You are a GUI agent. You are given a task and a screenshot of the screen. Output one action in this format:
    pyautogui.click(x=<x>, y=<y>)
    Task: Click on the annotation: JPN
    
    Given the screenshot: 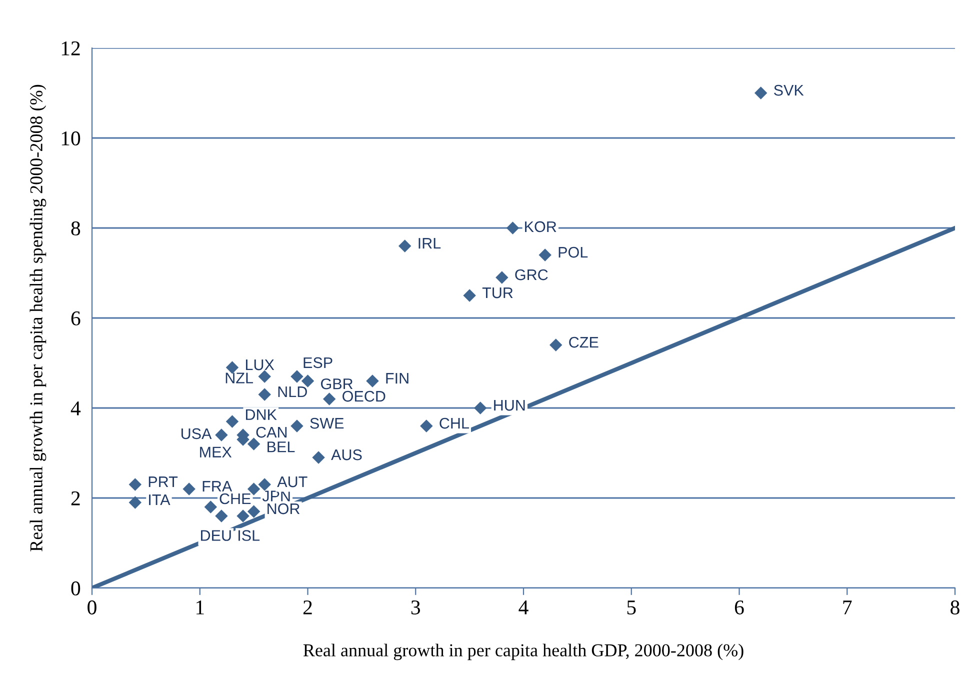 What is the action you would take?
    pyautogui.click(x=276, y=496)
    